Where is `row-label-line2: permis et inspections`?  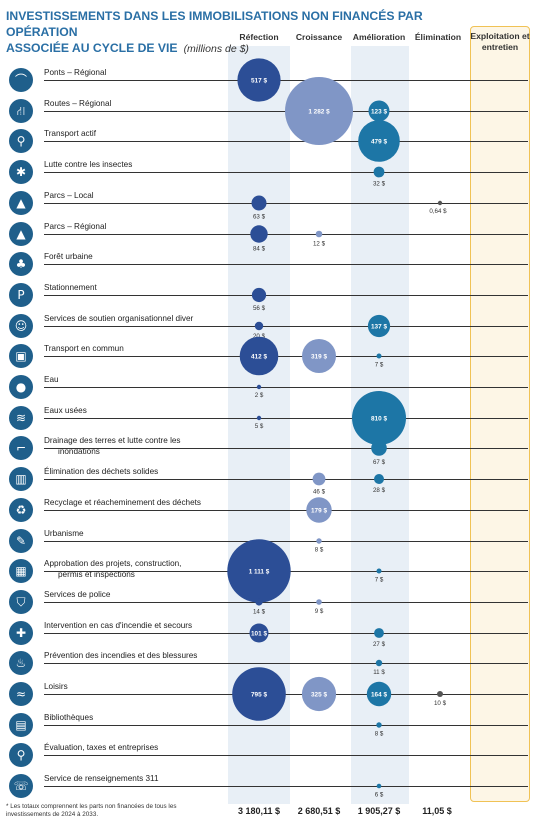 row-label-line2: permis et inspections is located at coordinates (96, 574).